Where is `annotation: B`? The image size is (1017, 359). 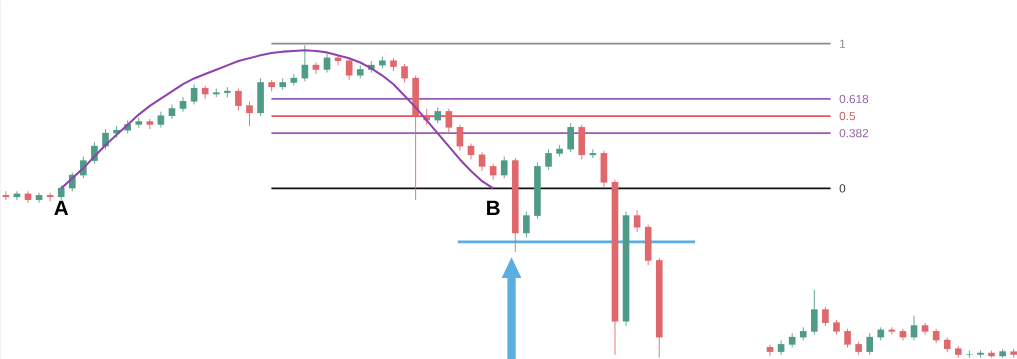 annotation: B is located at coordinates (493, 207).